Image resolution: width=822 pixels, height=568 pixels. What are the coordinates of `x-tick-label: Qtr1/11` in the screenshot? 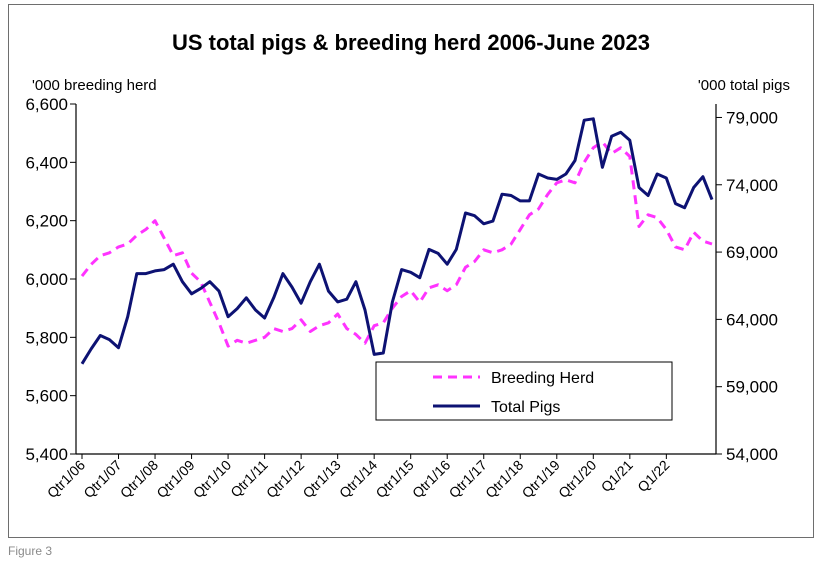 It's located at (249, 479).